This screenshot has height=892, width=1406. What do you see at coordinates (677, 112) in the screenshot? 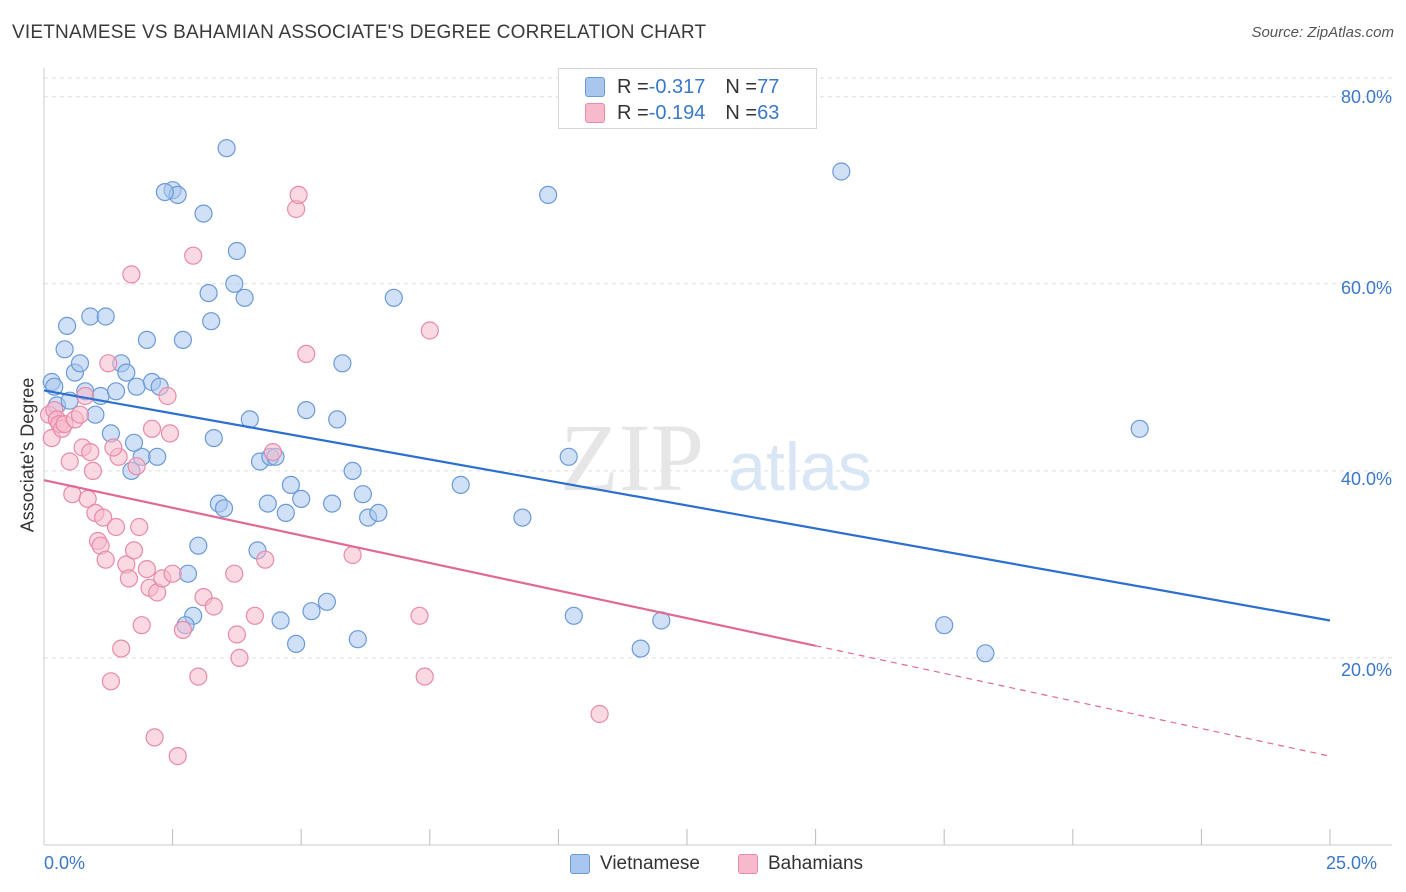
I see `legend-r-value: -0.194` at bounding box center [677, 112].